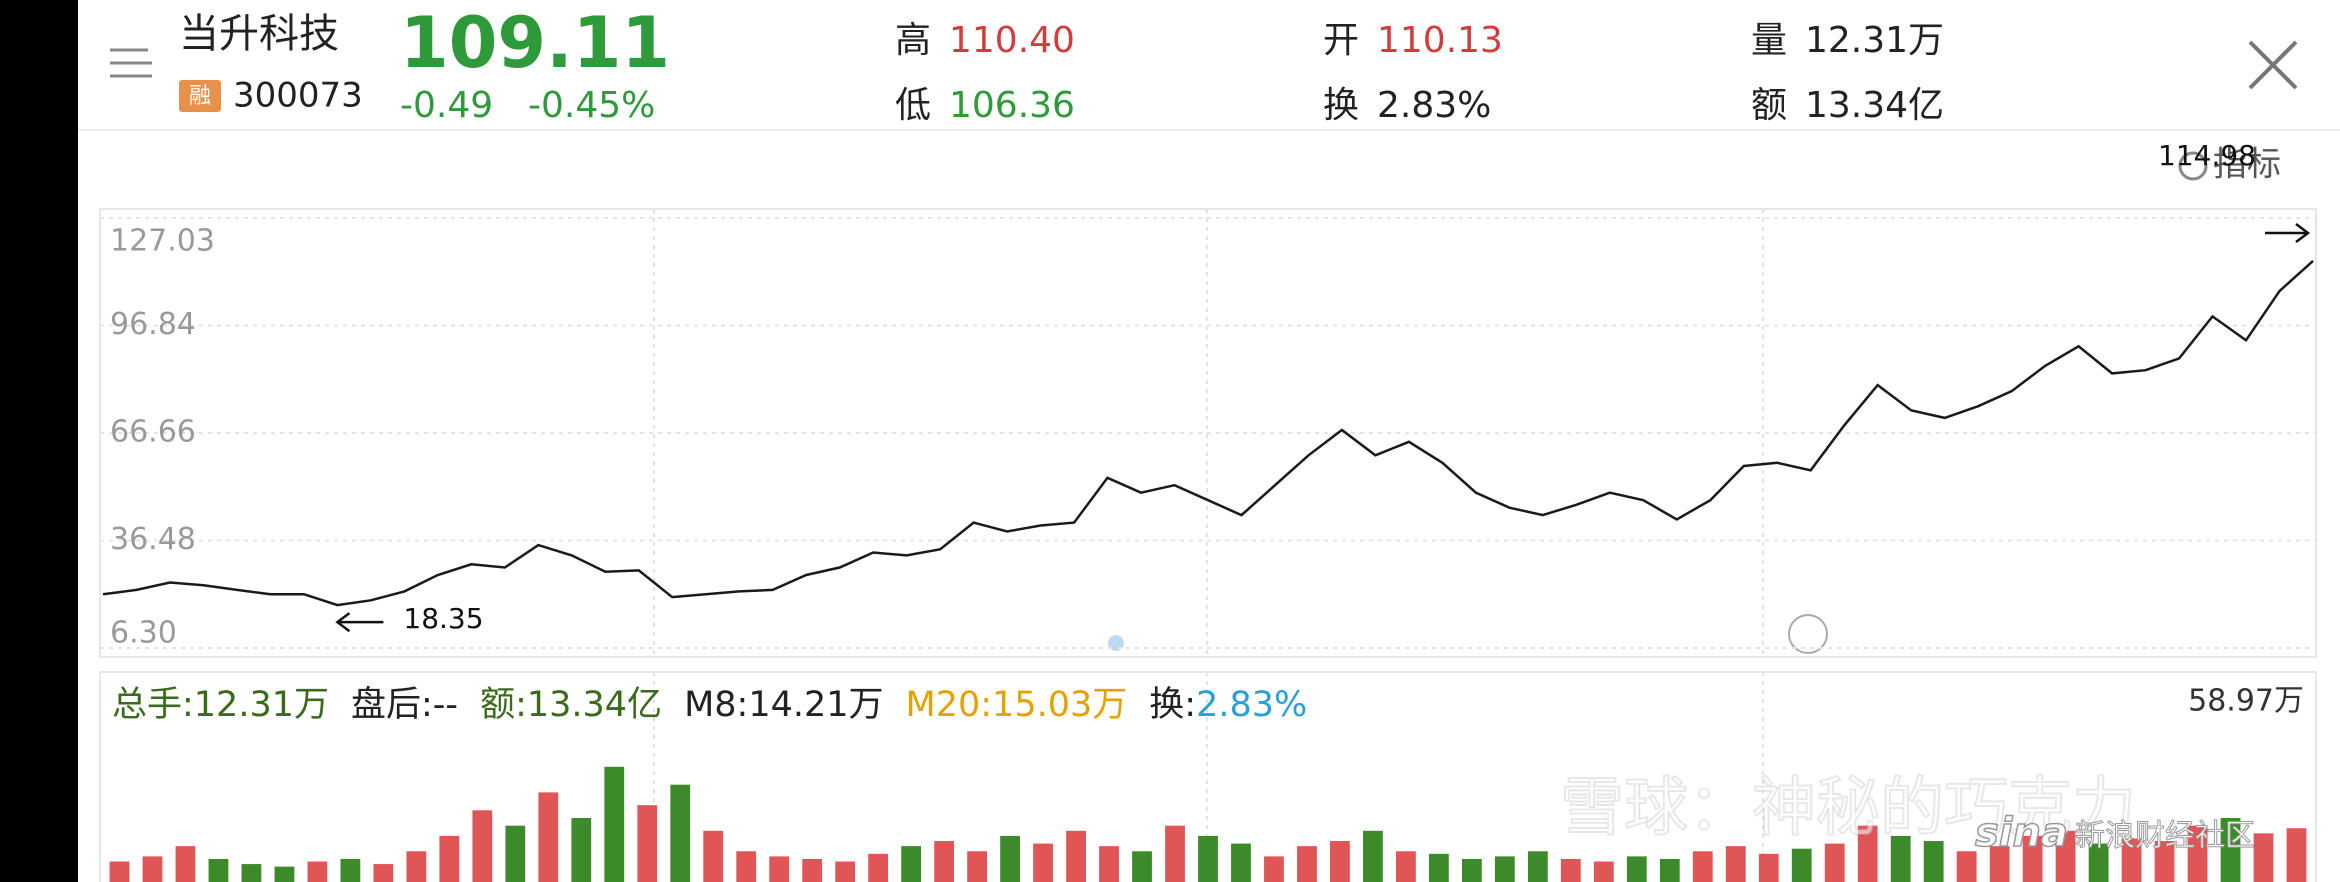  I want to click on stat-label: 高, so click(913, 40).